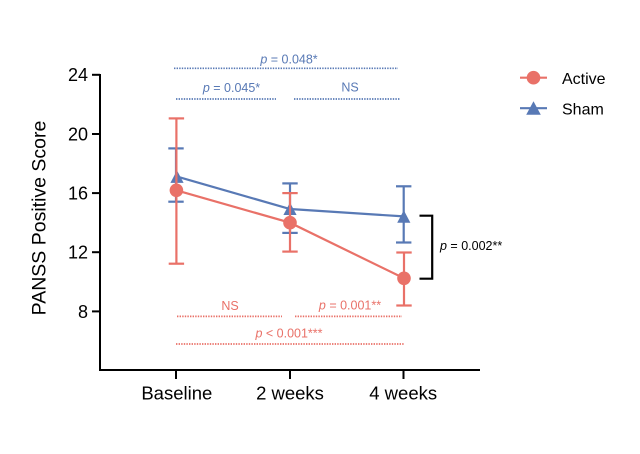  What do you see at coordinates (83, 312) in the screenshot?
I see `svg-text: 8` at bounding box center [83, 312].